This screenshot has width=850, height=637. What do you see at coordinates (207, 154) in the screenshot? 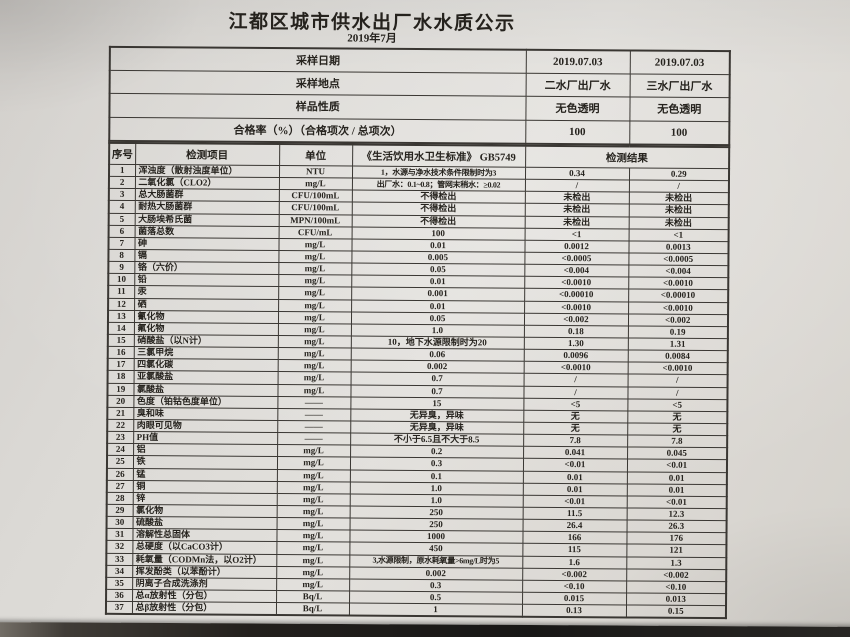
I see `header-item: 检测项目` at bounding box center [207, 154].